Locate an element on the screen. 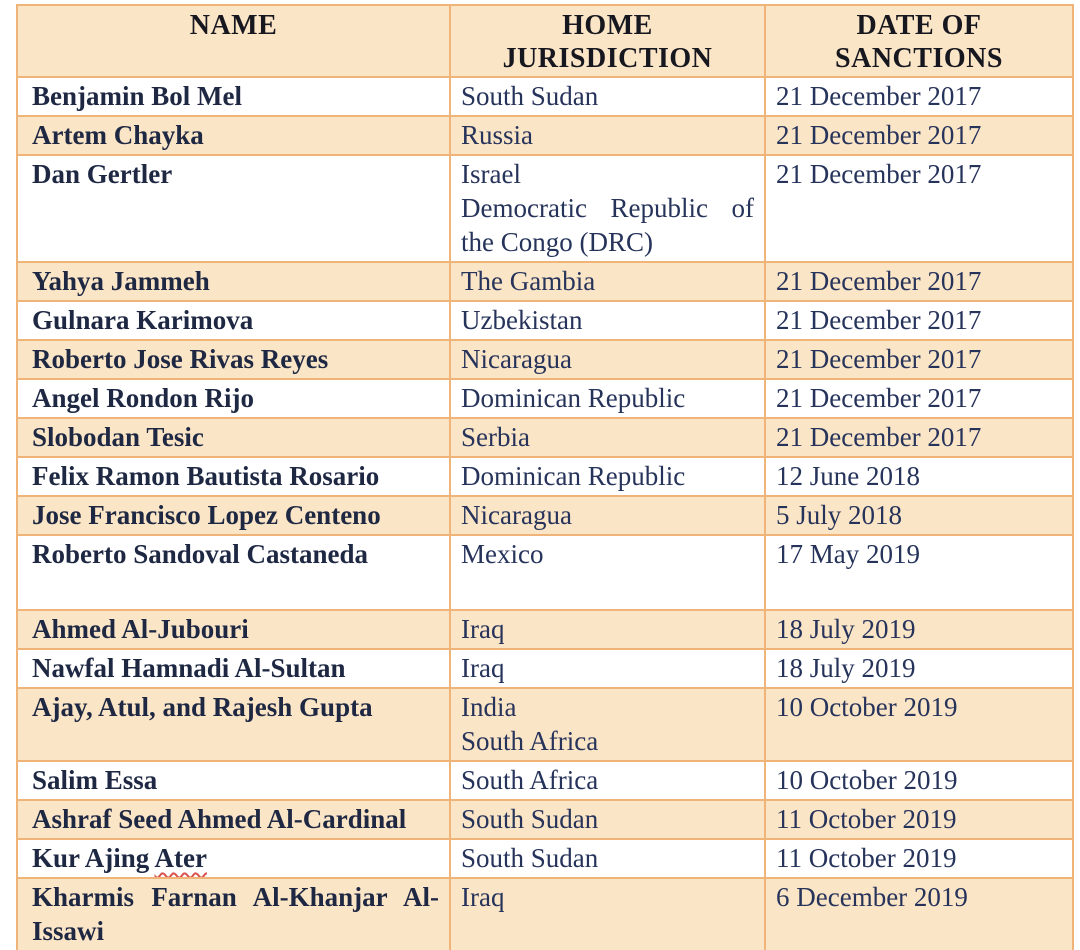 The image size is (1080, 950). jurisdiction-cell: The Gambia is located at coordinates (607, 281).